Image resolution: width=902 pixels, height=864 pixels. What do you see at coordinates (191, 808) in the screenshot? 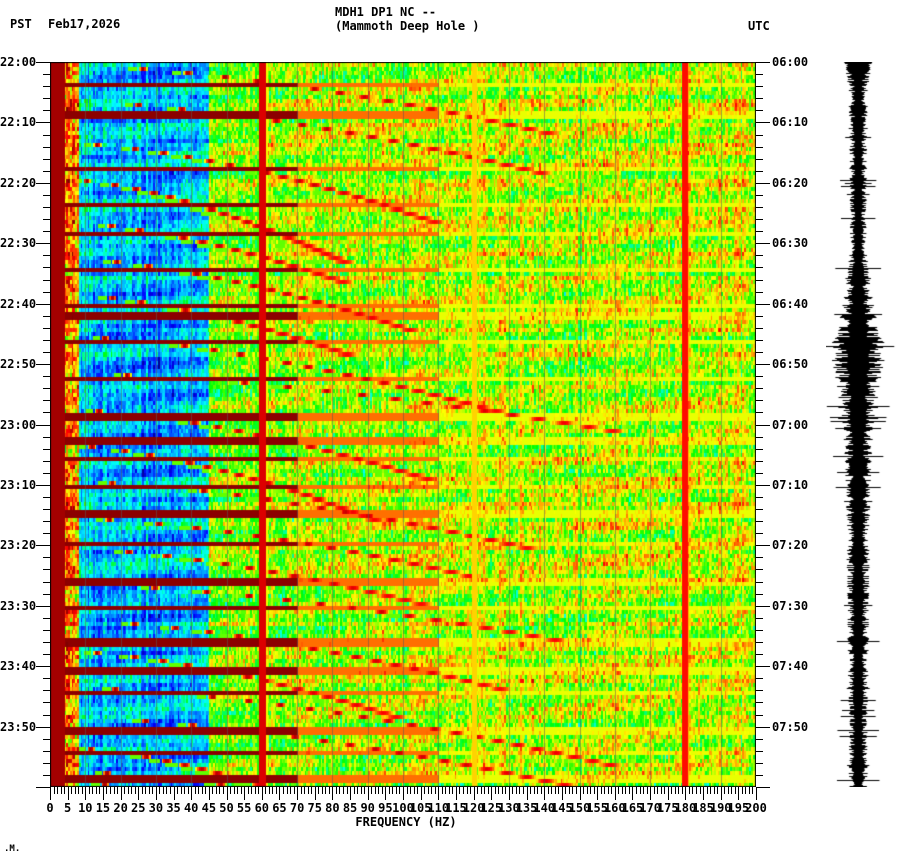
I see `freq-tick-label: 40` at bounding box center [191, 808].